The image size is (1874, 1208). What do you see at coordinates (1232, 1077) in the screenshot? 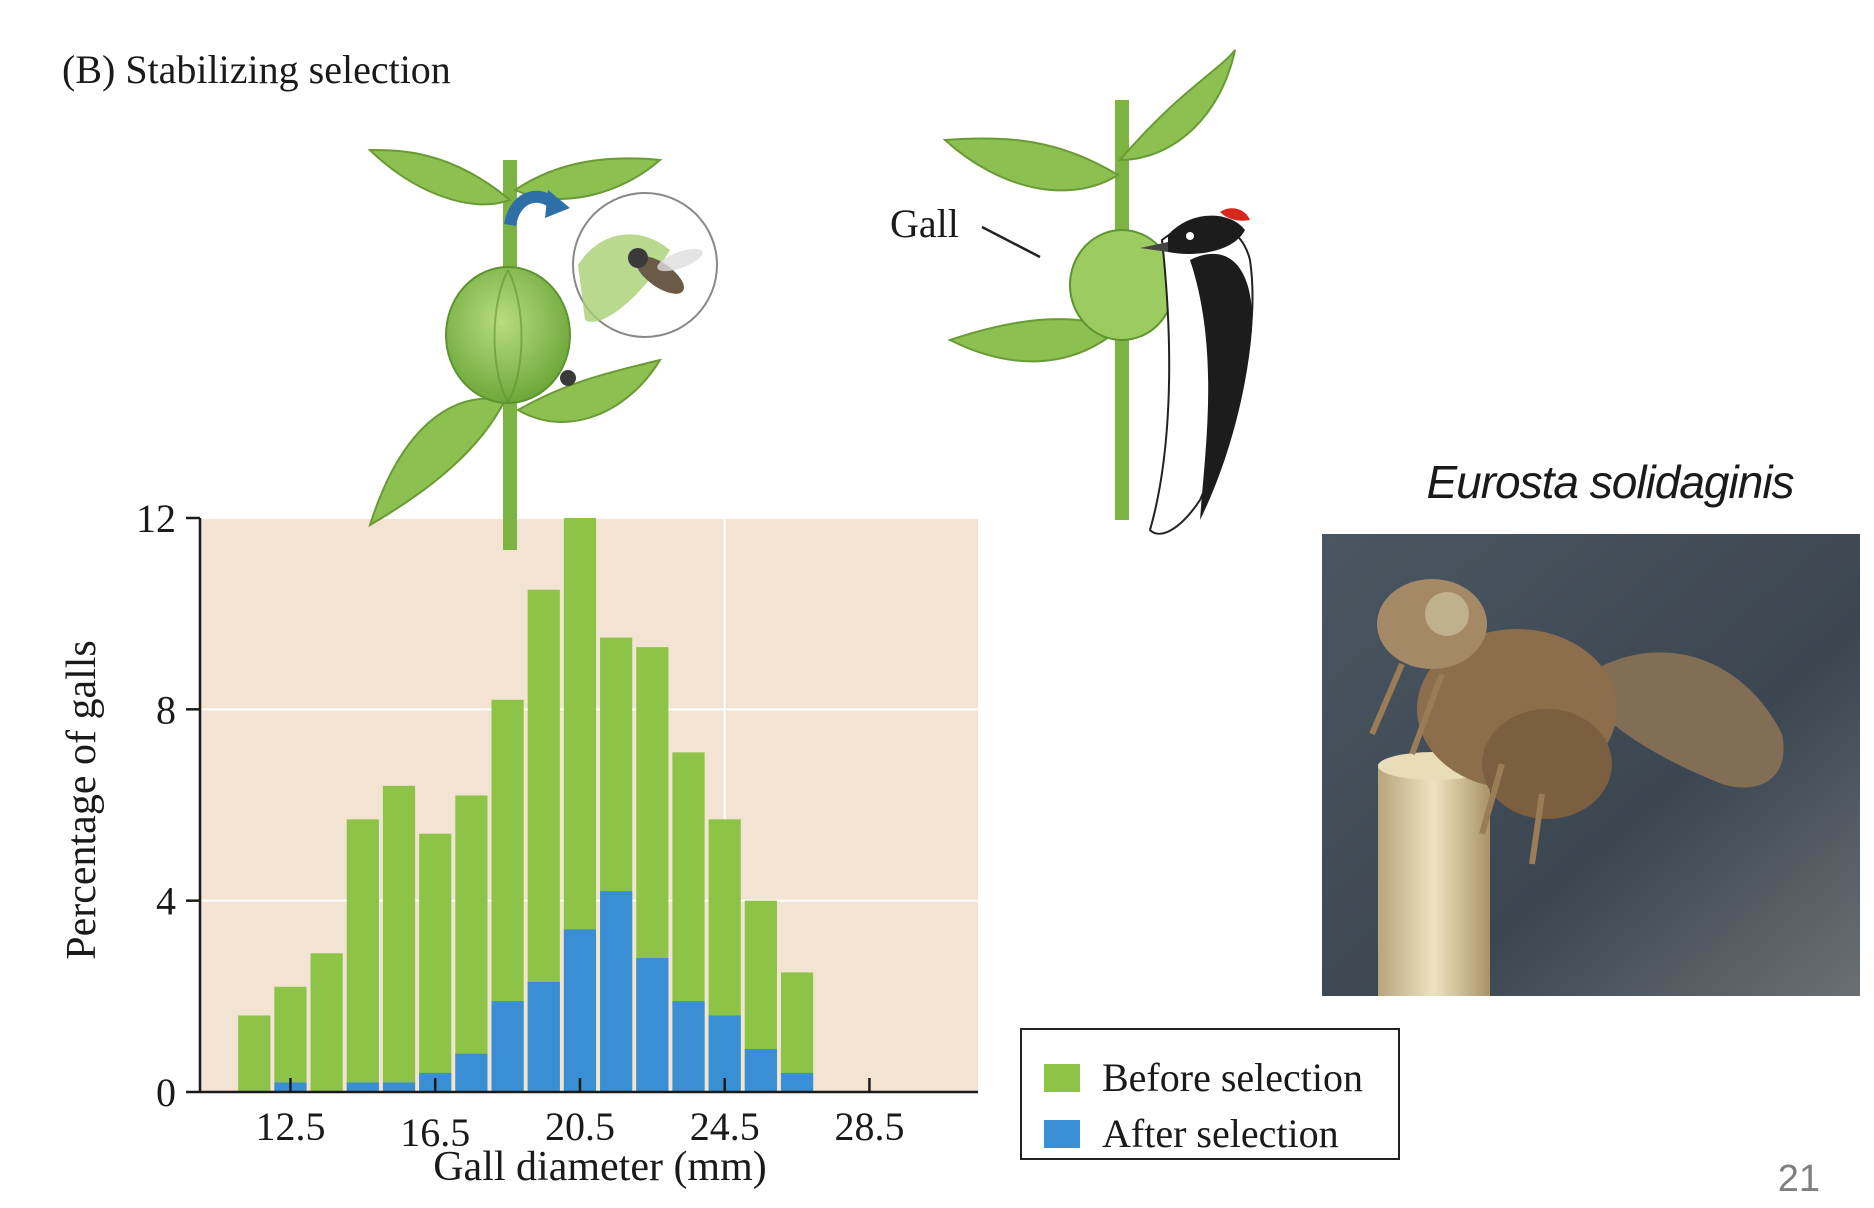
I see `legend-label-before: Before selection` at bounding box center [1232, 1077].